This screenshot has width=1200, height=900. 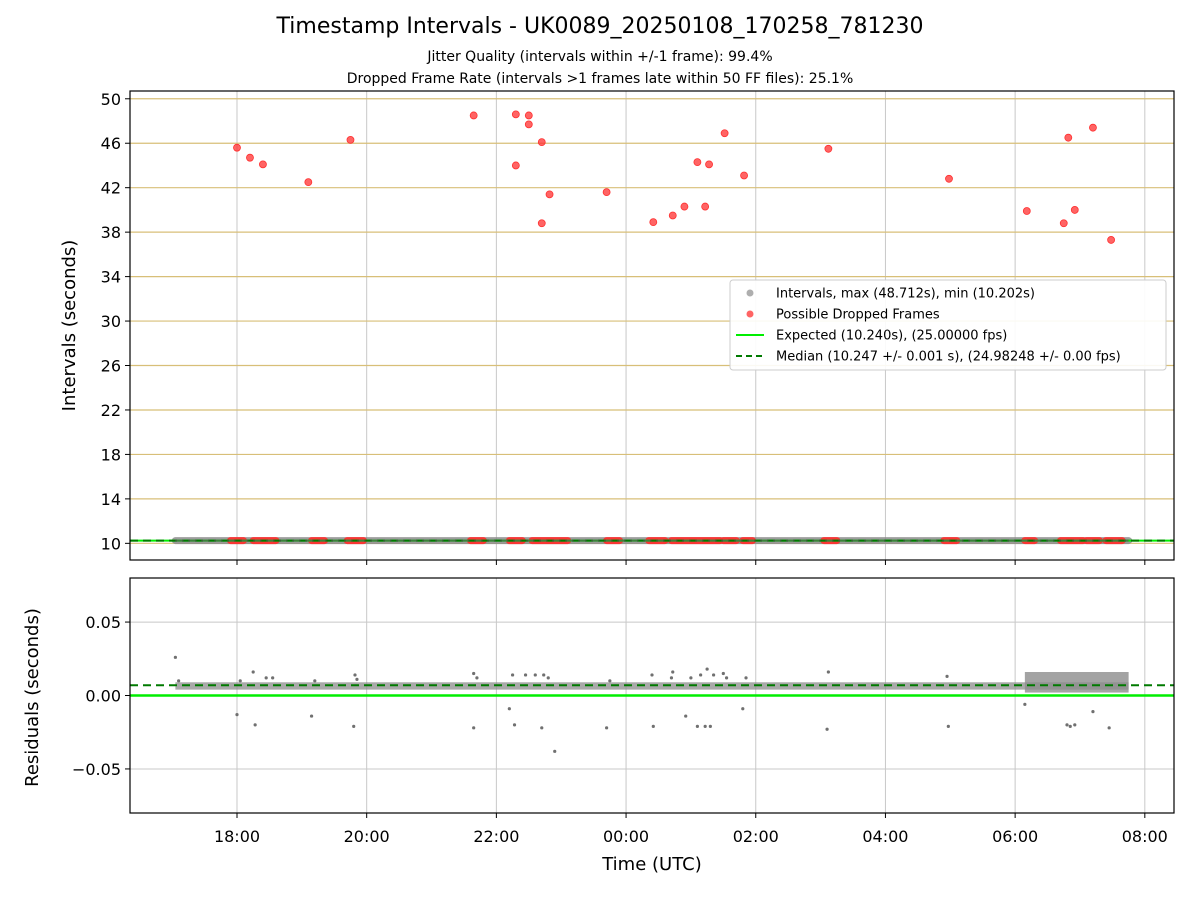 I want to click on bottom-xtick-label: 06:00, so click(x=1015, y=836).